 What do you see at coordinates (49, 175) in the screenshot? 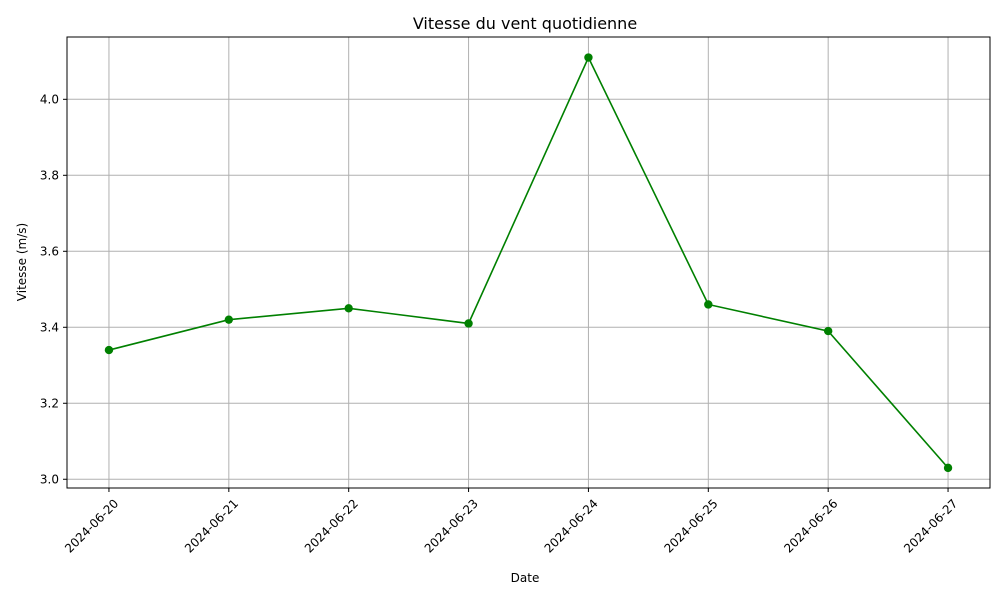
I see `y-tick-label: 3.8` at bounding box center [49, 175].